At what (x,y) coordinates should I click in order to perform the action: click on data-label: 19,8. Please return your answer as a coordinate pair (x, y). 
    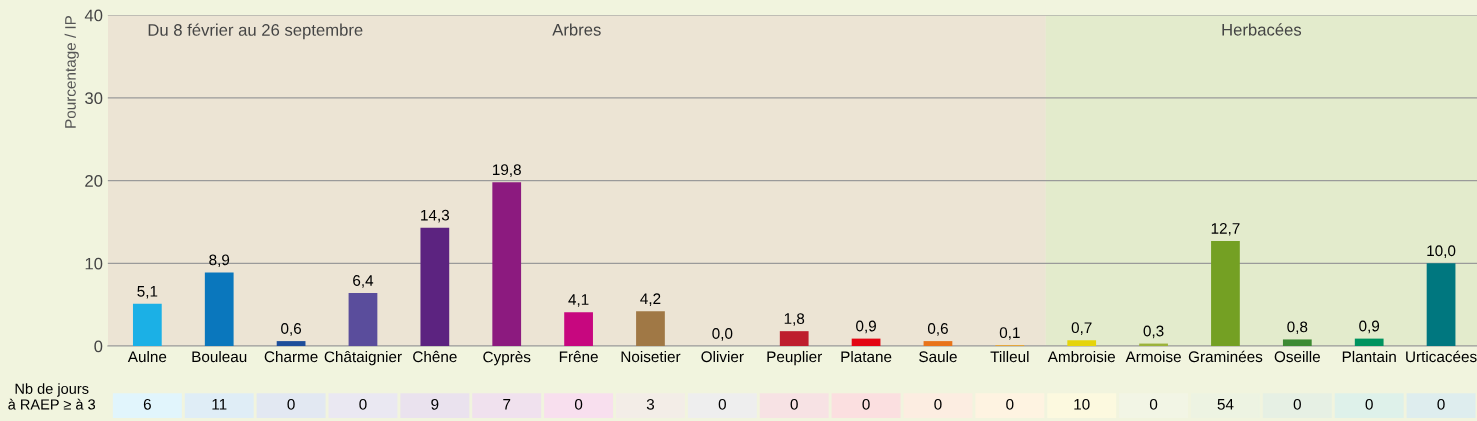
    Looking at the image, I should click on (507, 170).